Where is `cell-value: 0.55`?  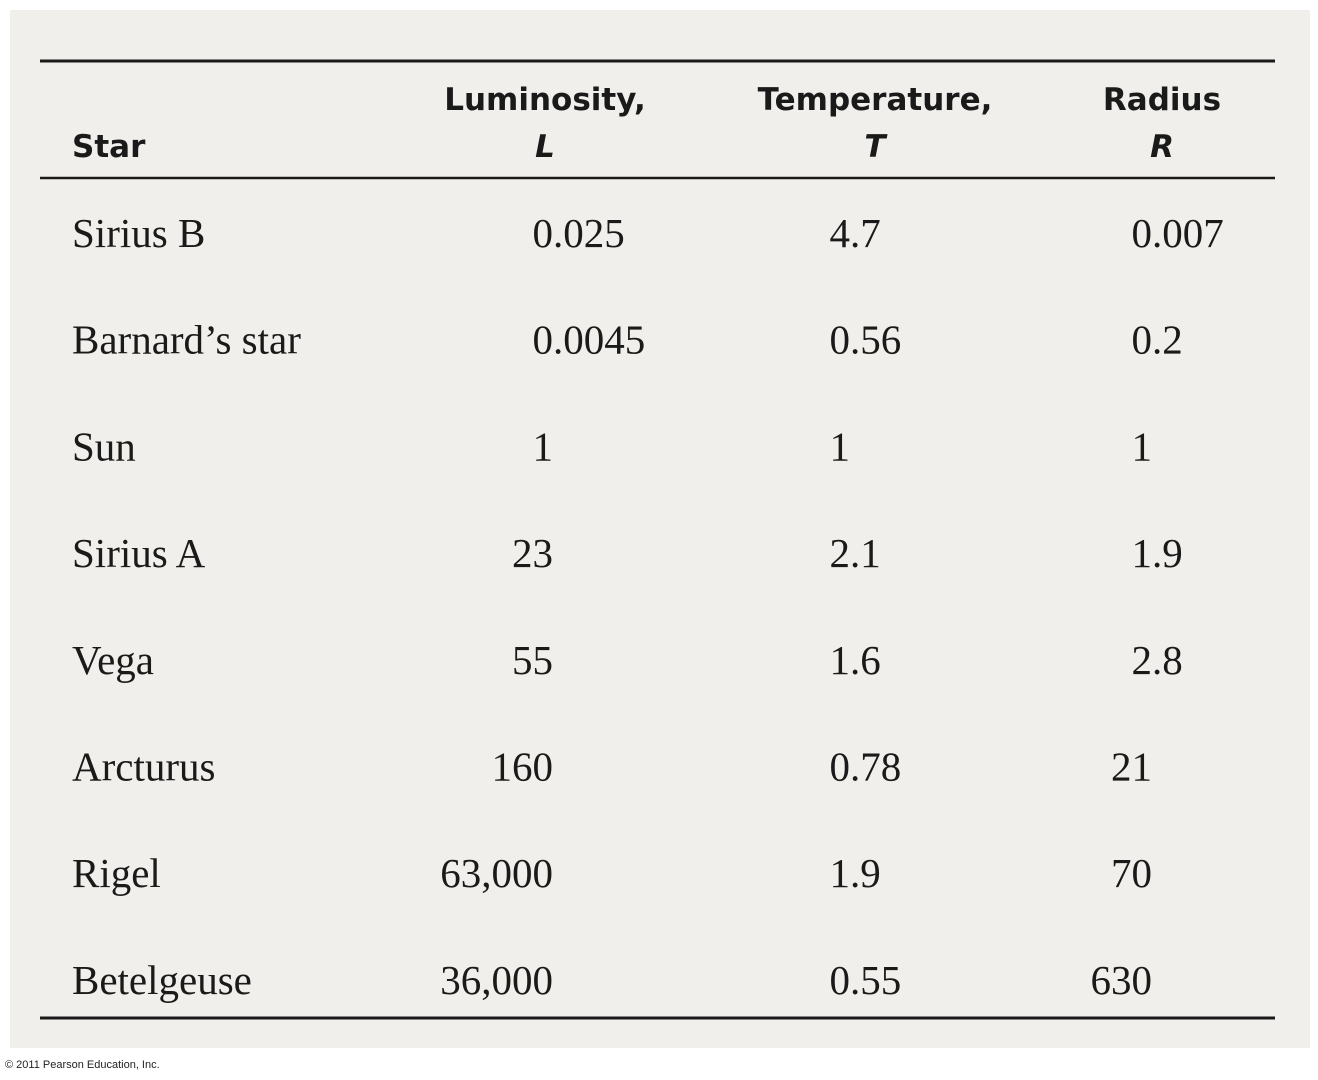 cell-value: 0.55 is located at coordinates (866, 980).